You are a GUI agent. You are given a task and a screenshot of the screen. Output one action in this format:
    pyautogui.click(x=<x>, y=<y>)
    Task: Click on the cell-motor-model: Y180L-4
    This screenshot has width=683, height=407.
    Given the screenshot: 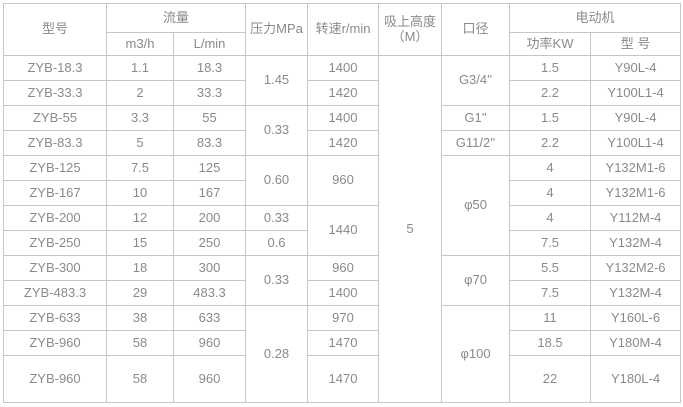 What is the action you would take?
    pyautogui.click(x=636, y=379)
    